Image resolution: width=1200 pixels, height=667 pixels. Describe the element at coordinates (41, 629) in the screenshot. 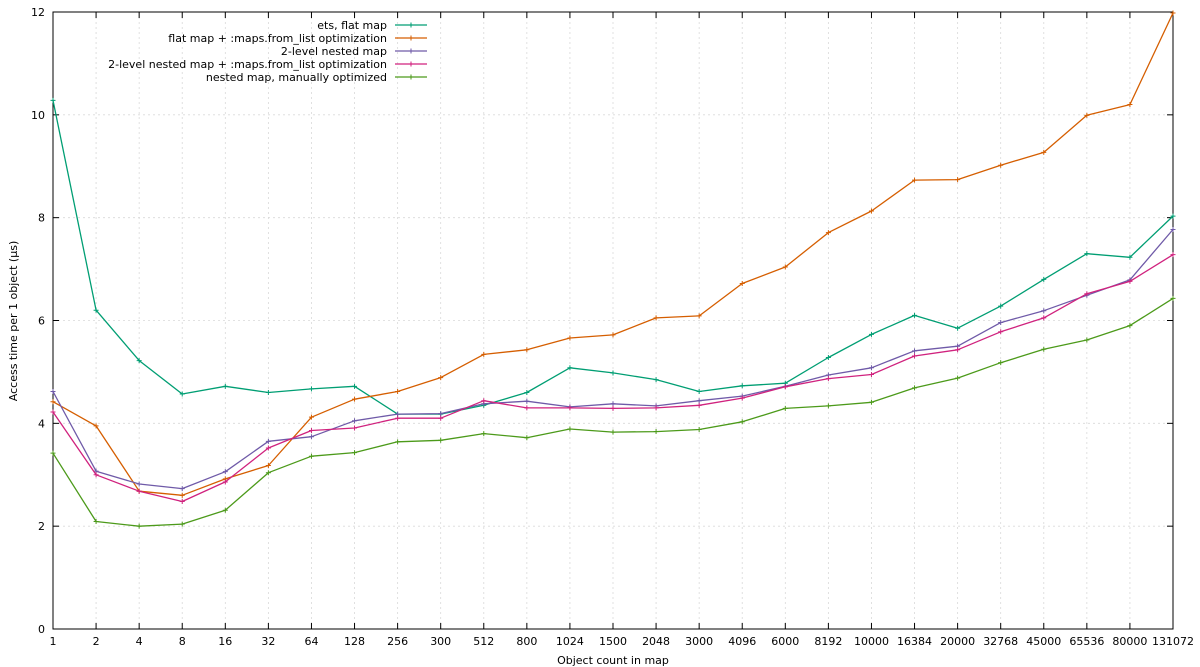

I see `y-tick-label: 0` at that location.